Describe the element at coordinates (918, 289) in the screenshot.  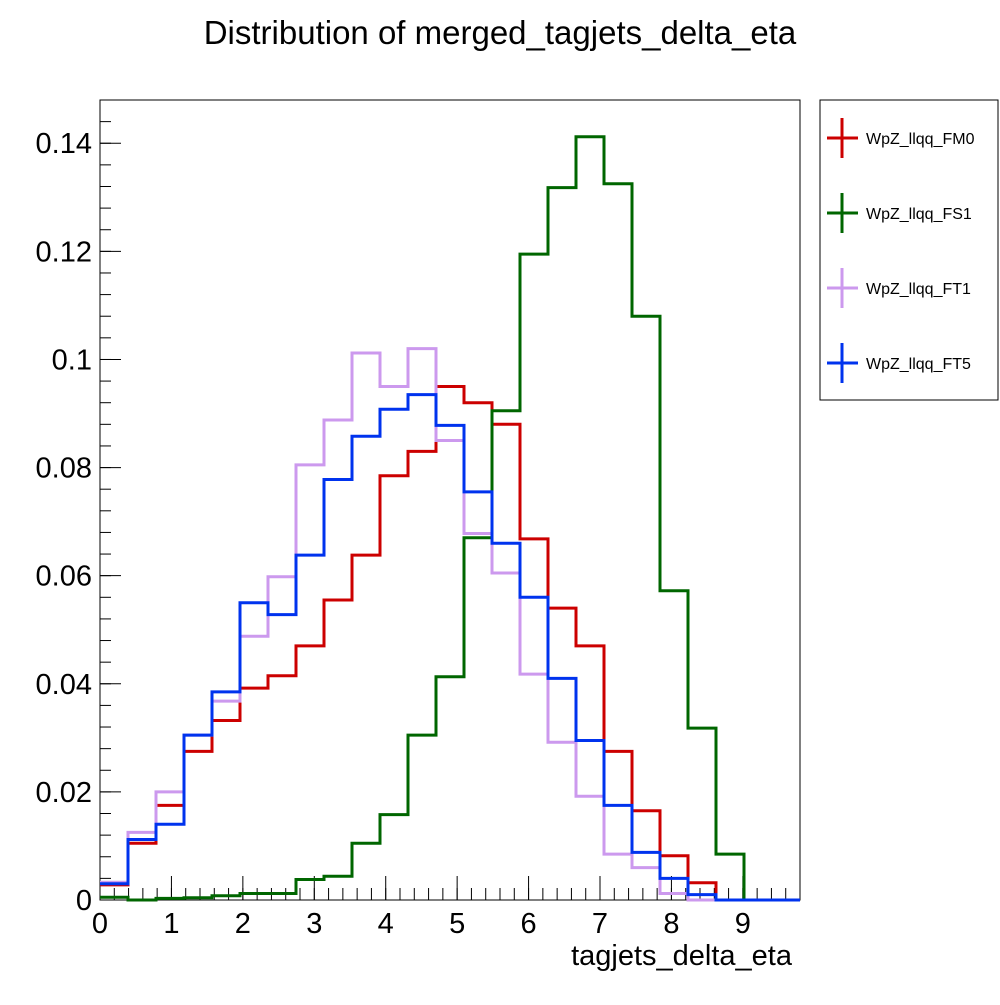
I see `legend-label: WpZ_llqq_FT1` at that location.